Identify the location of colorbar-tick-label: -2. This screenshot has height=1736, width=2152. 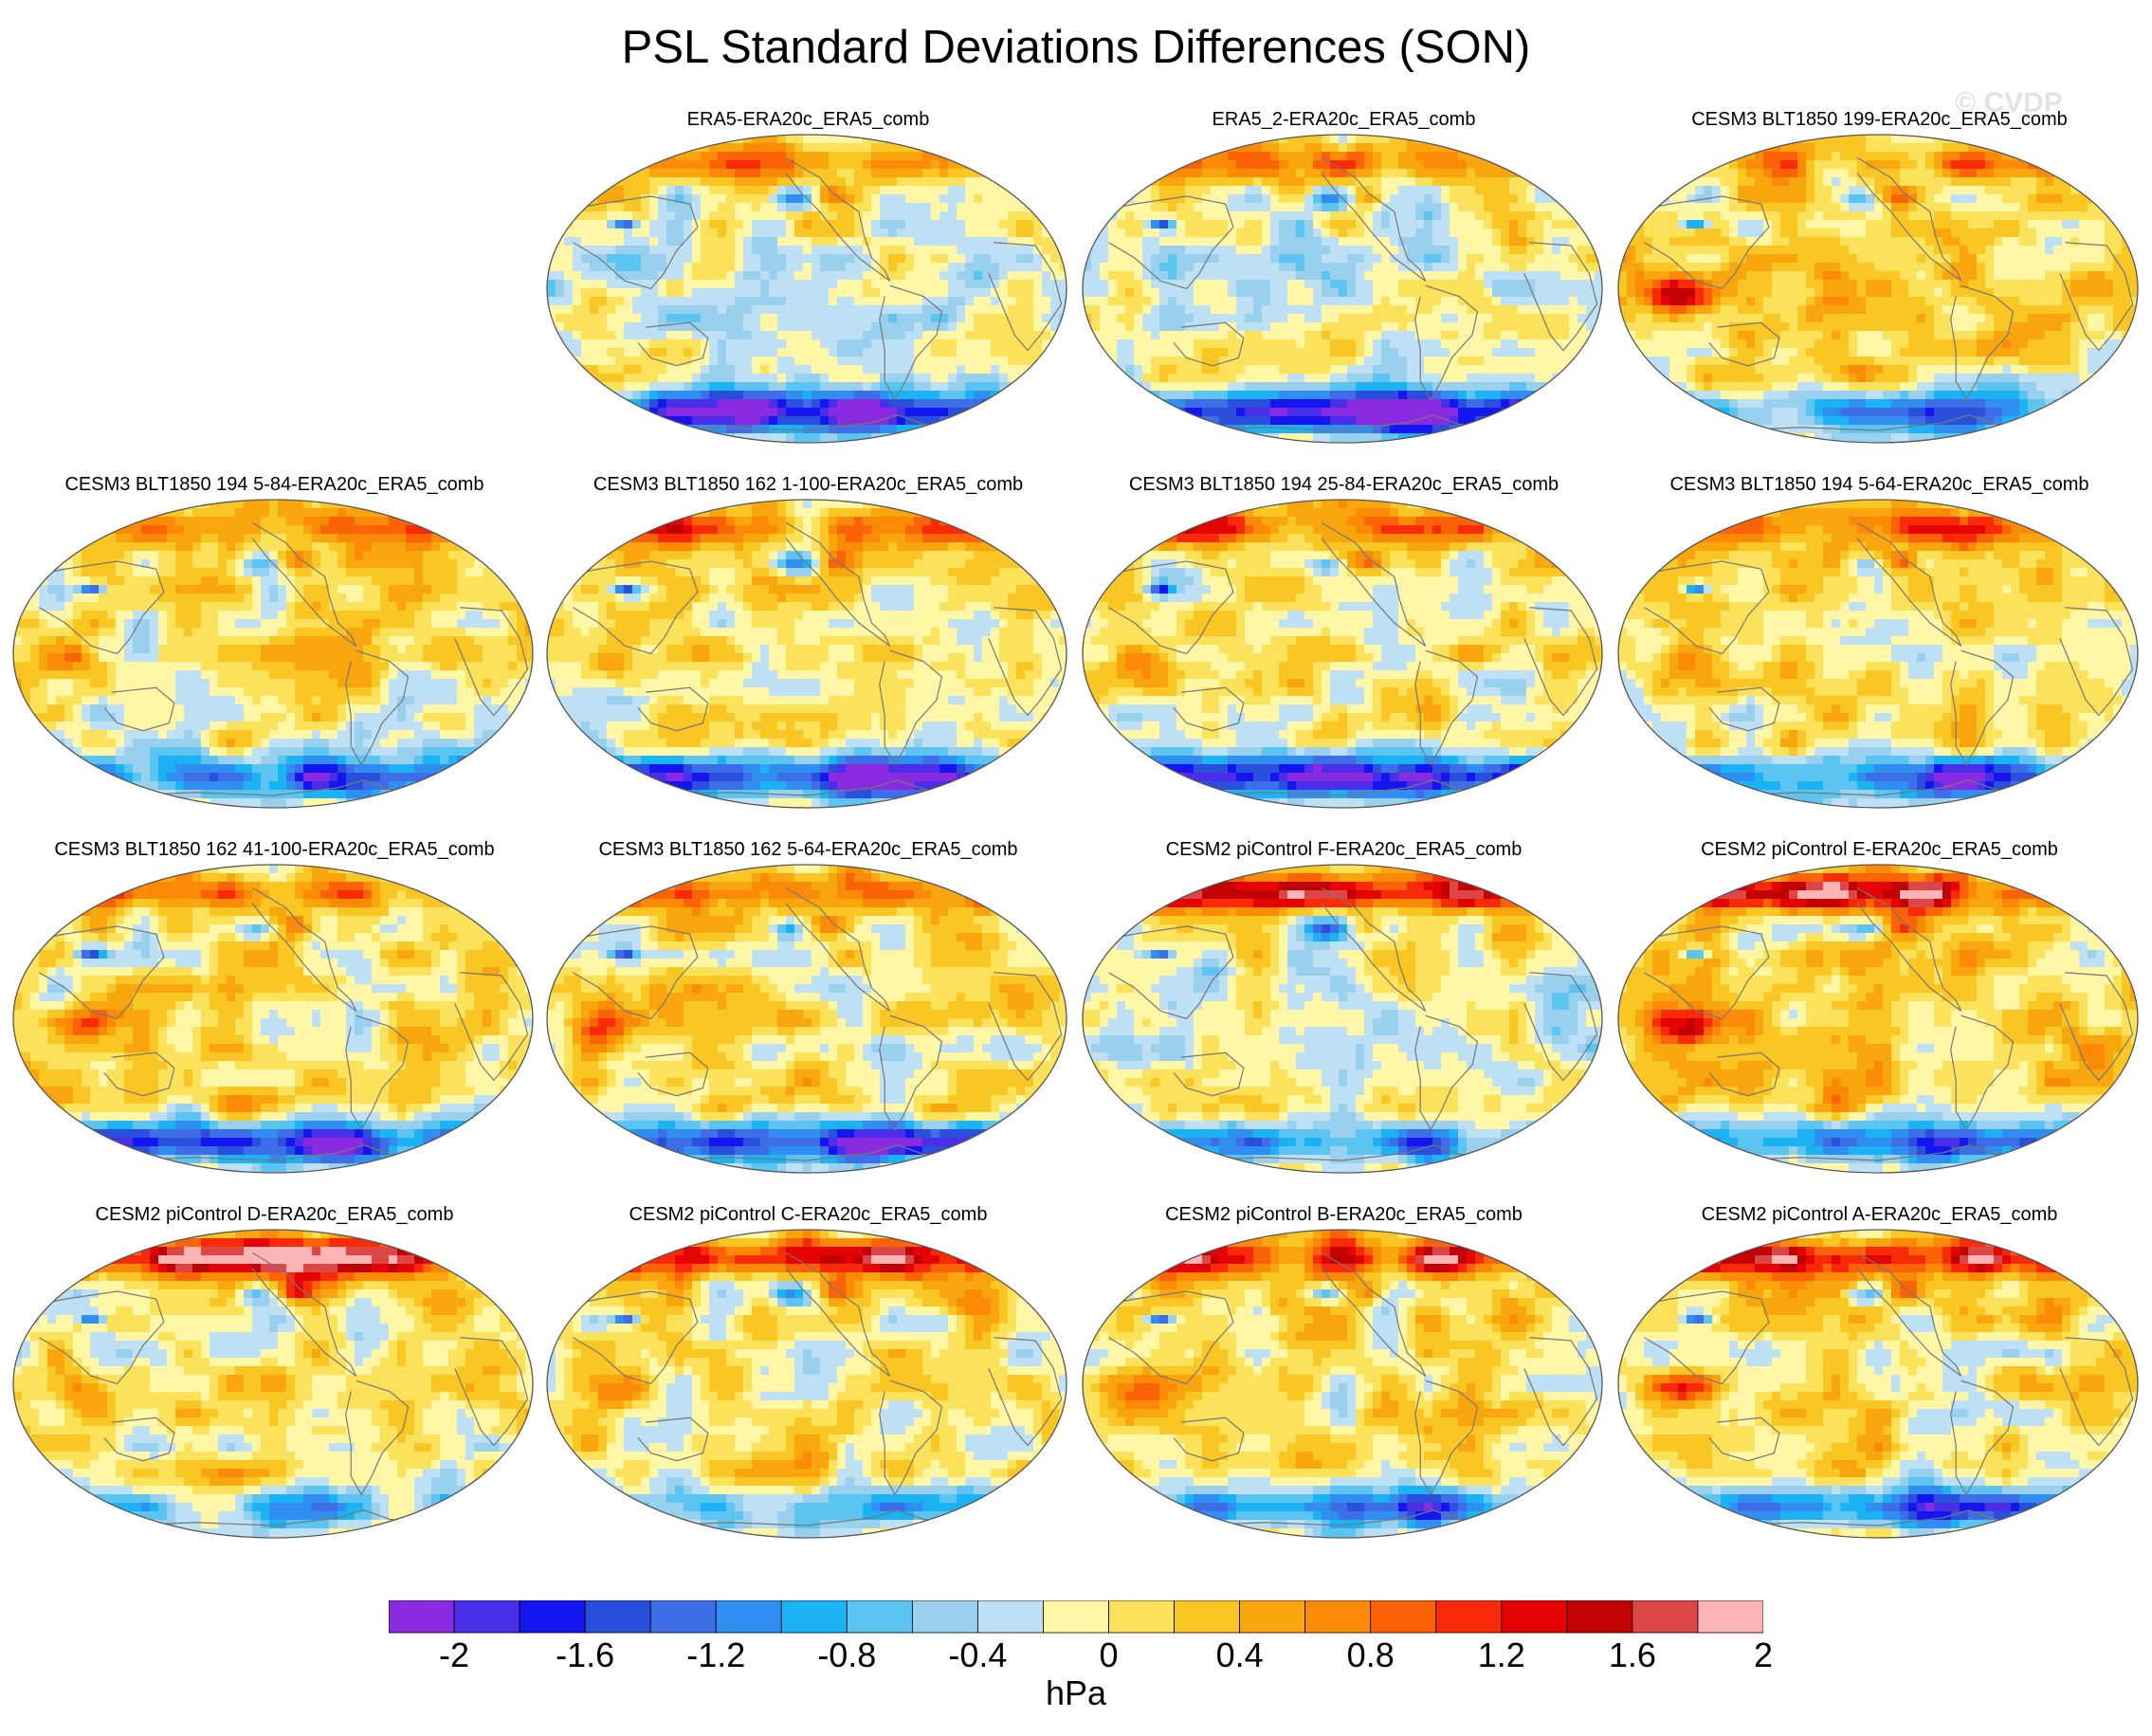
(454, 1655).